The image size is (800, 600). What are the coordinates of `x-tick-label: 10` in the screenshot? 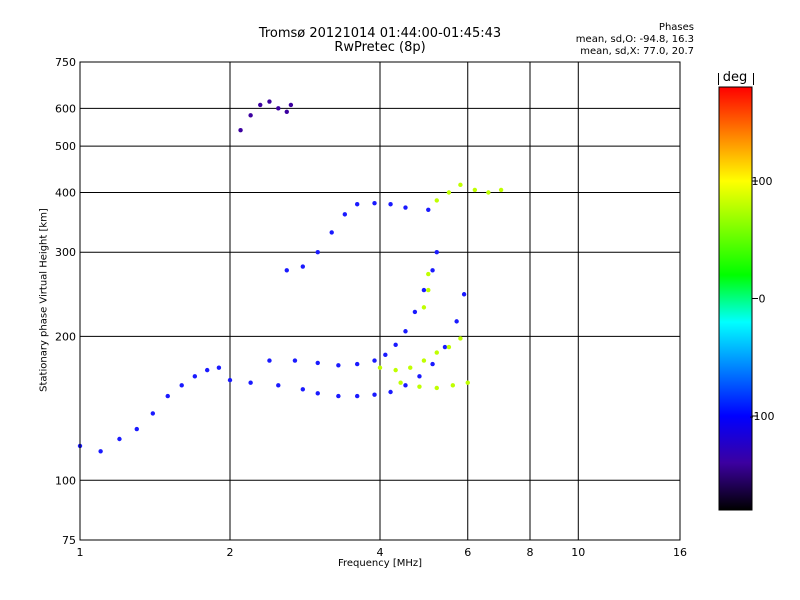 It's located at (578, 552).